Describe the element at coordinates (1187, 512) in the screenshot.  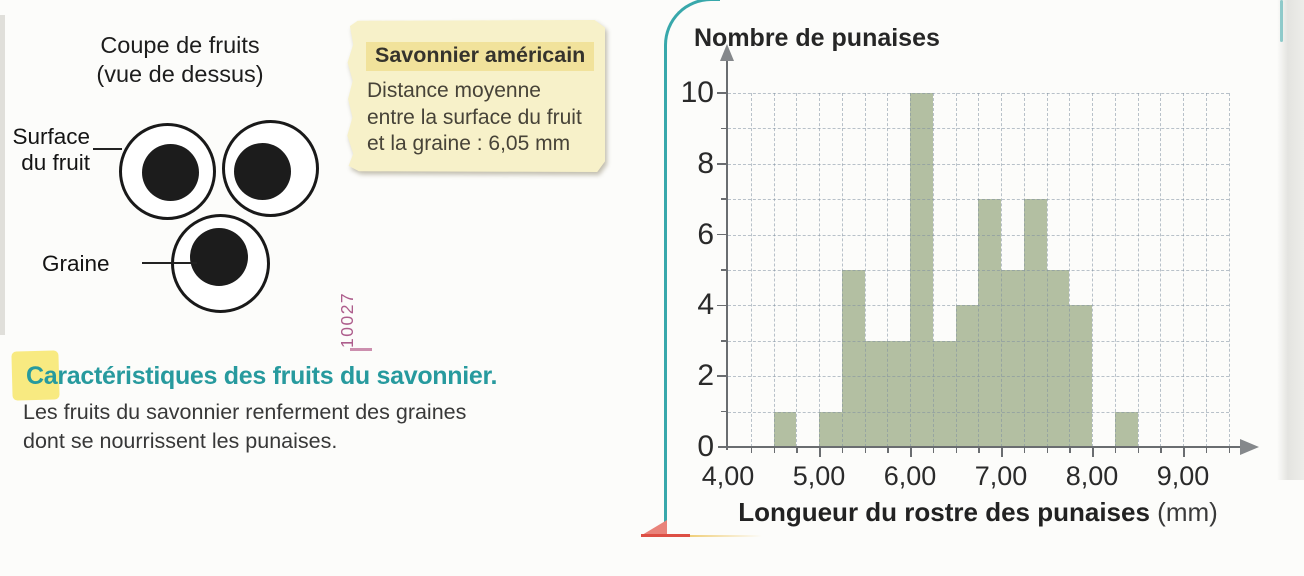
I see `x-axis-title-unit: (mm)` at that location.